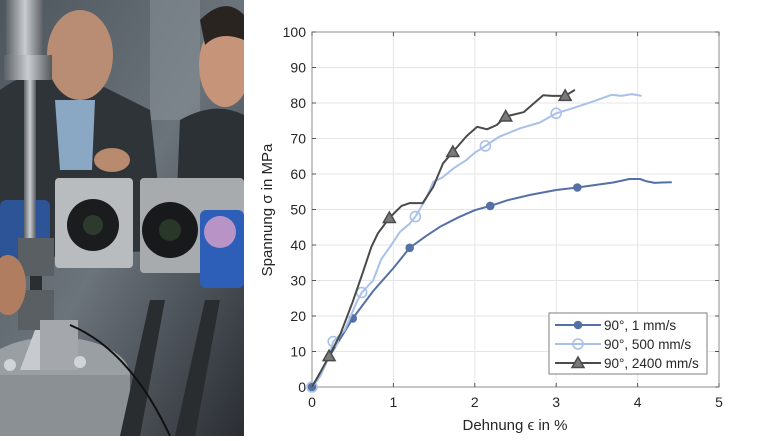 The height and width of the screenshot is (441, 768). Describe the element at coordinates (298, 281) in the screenshot. I see `y-tick-label: 30` at that location.